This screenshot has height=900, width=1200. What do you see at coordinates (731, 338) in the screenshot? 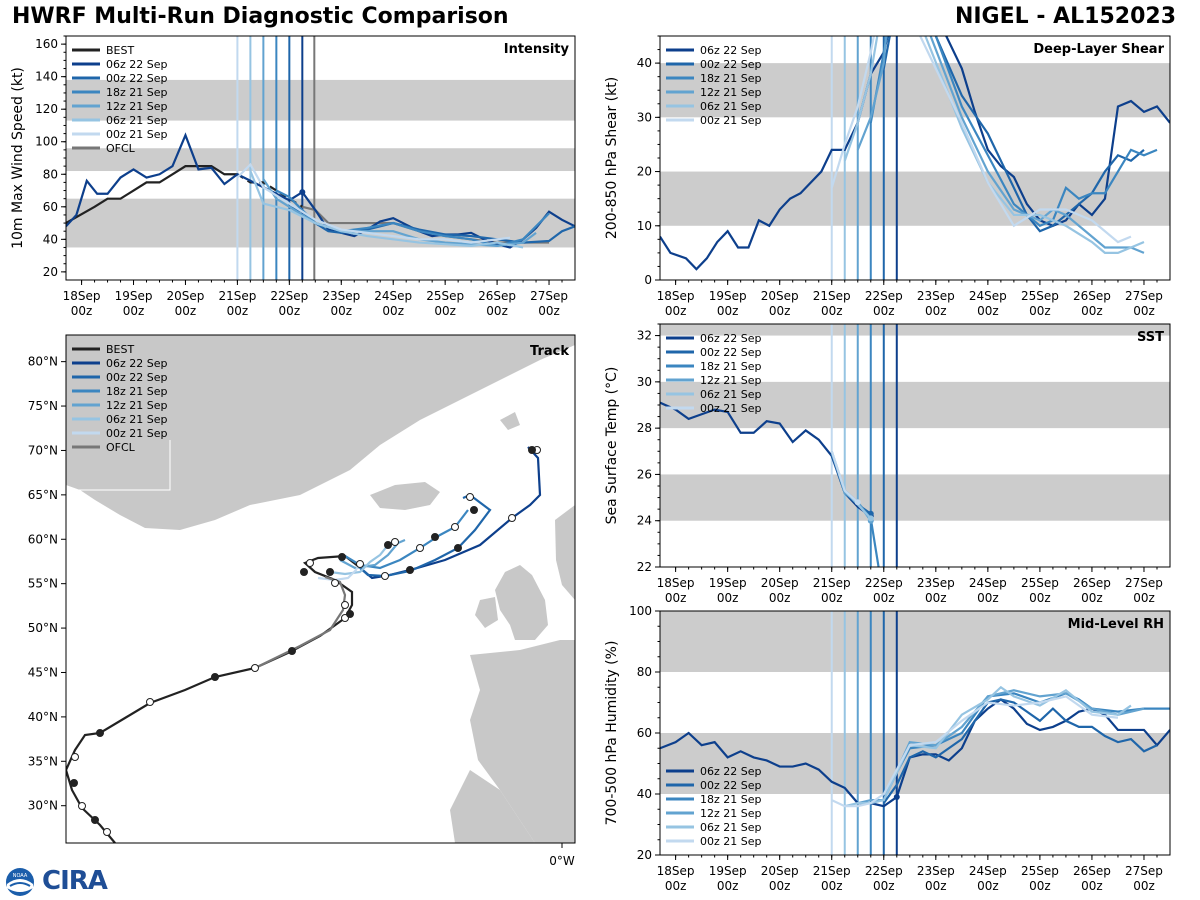
I see `legend-entry: 06z 22 Sep` at bounding box center [731, 338].